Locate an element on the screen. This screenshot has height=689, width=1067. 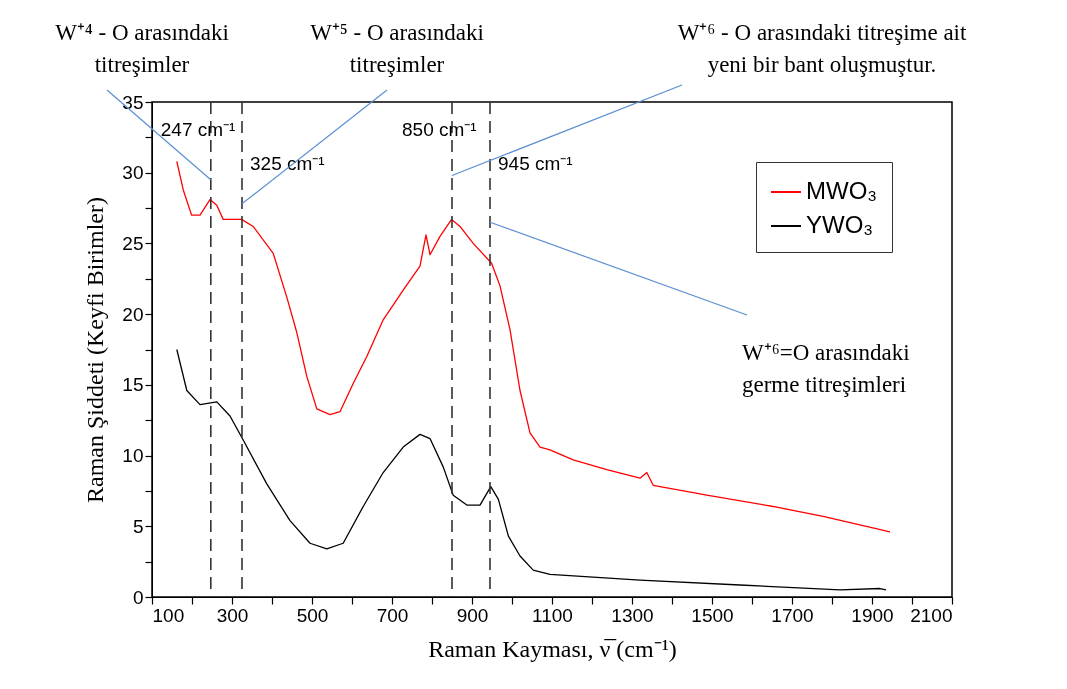
y-tick-label: 15 is located at coordinates (133, 385).